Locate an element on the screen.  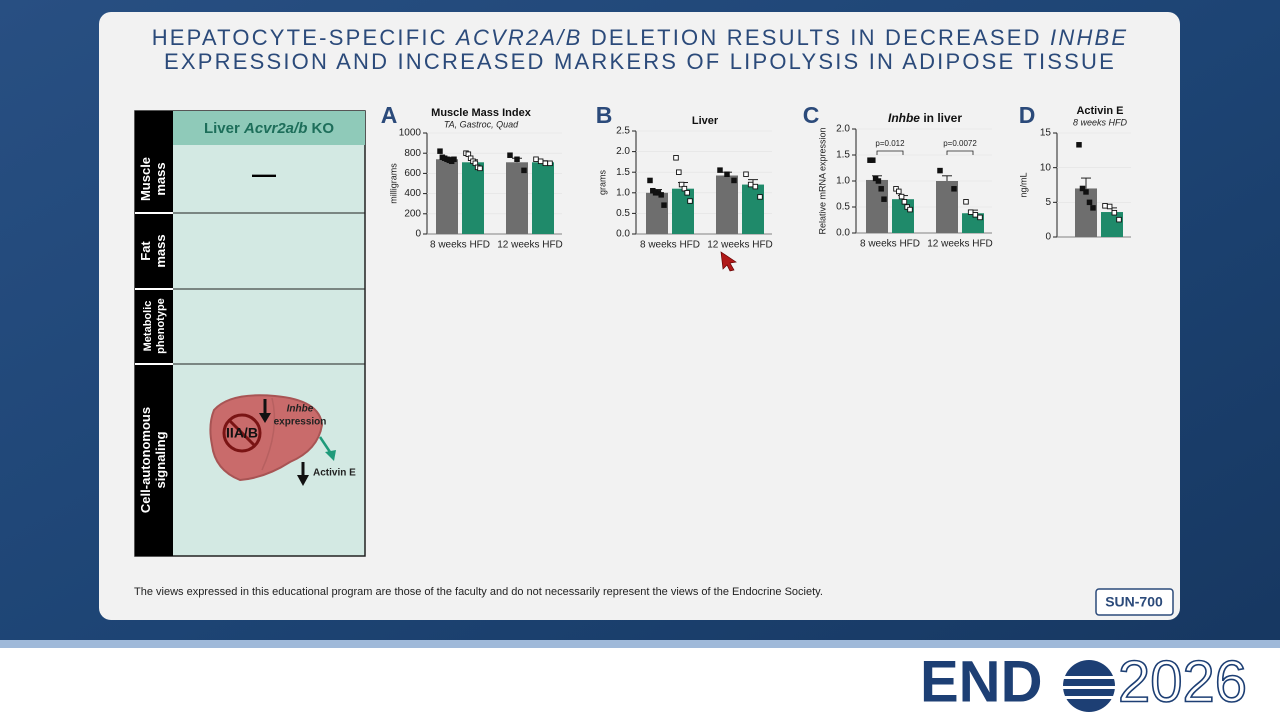
inhibition-symbol is located at coordinates (242, 433).